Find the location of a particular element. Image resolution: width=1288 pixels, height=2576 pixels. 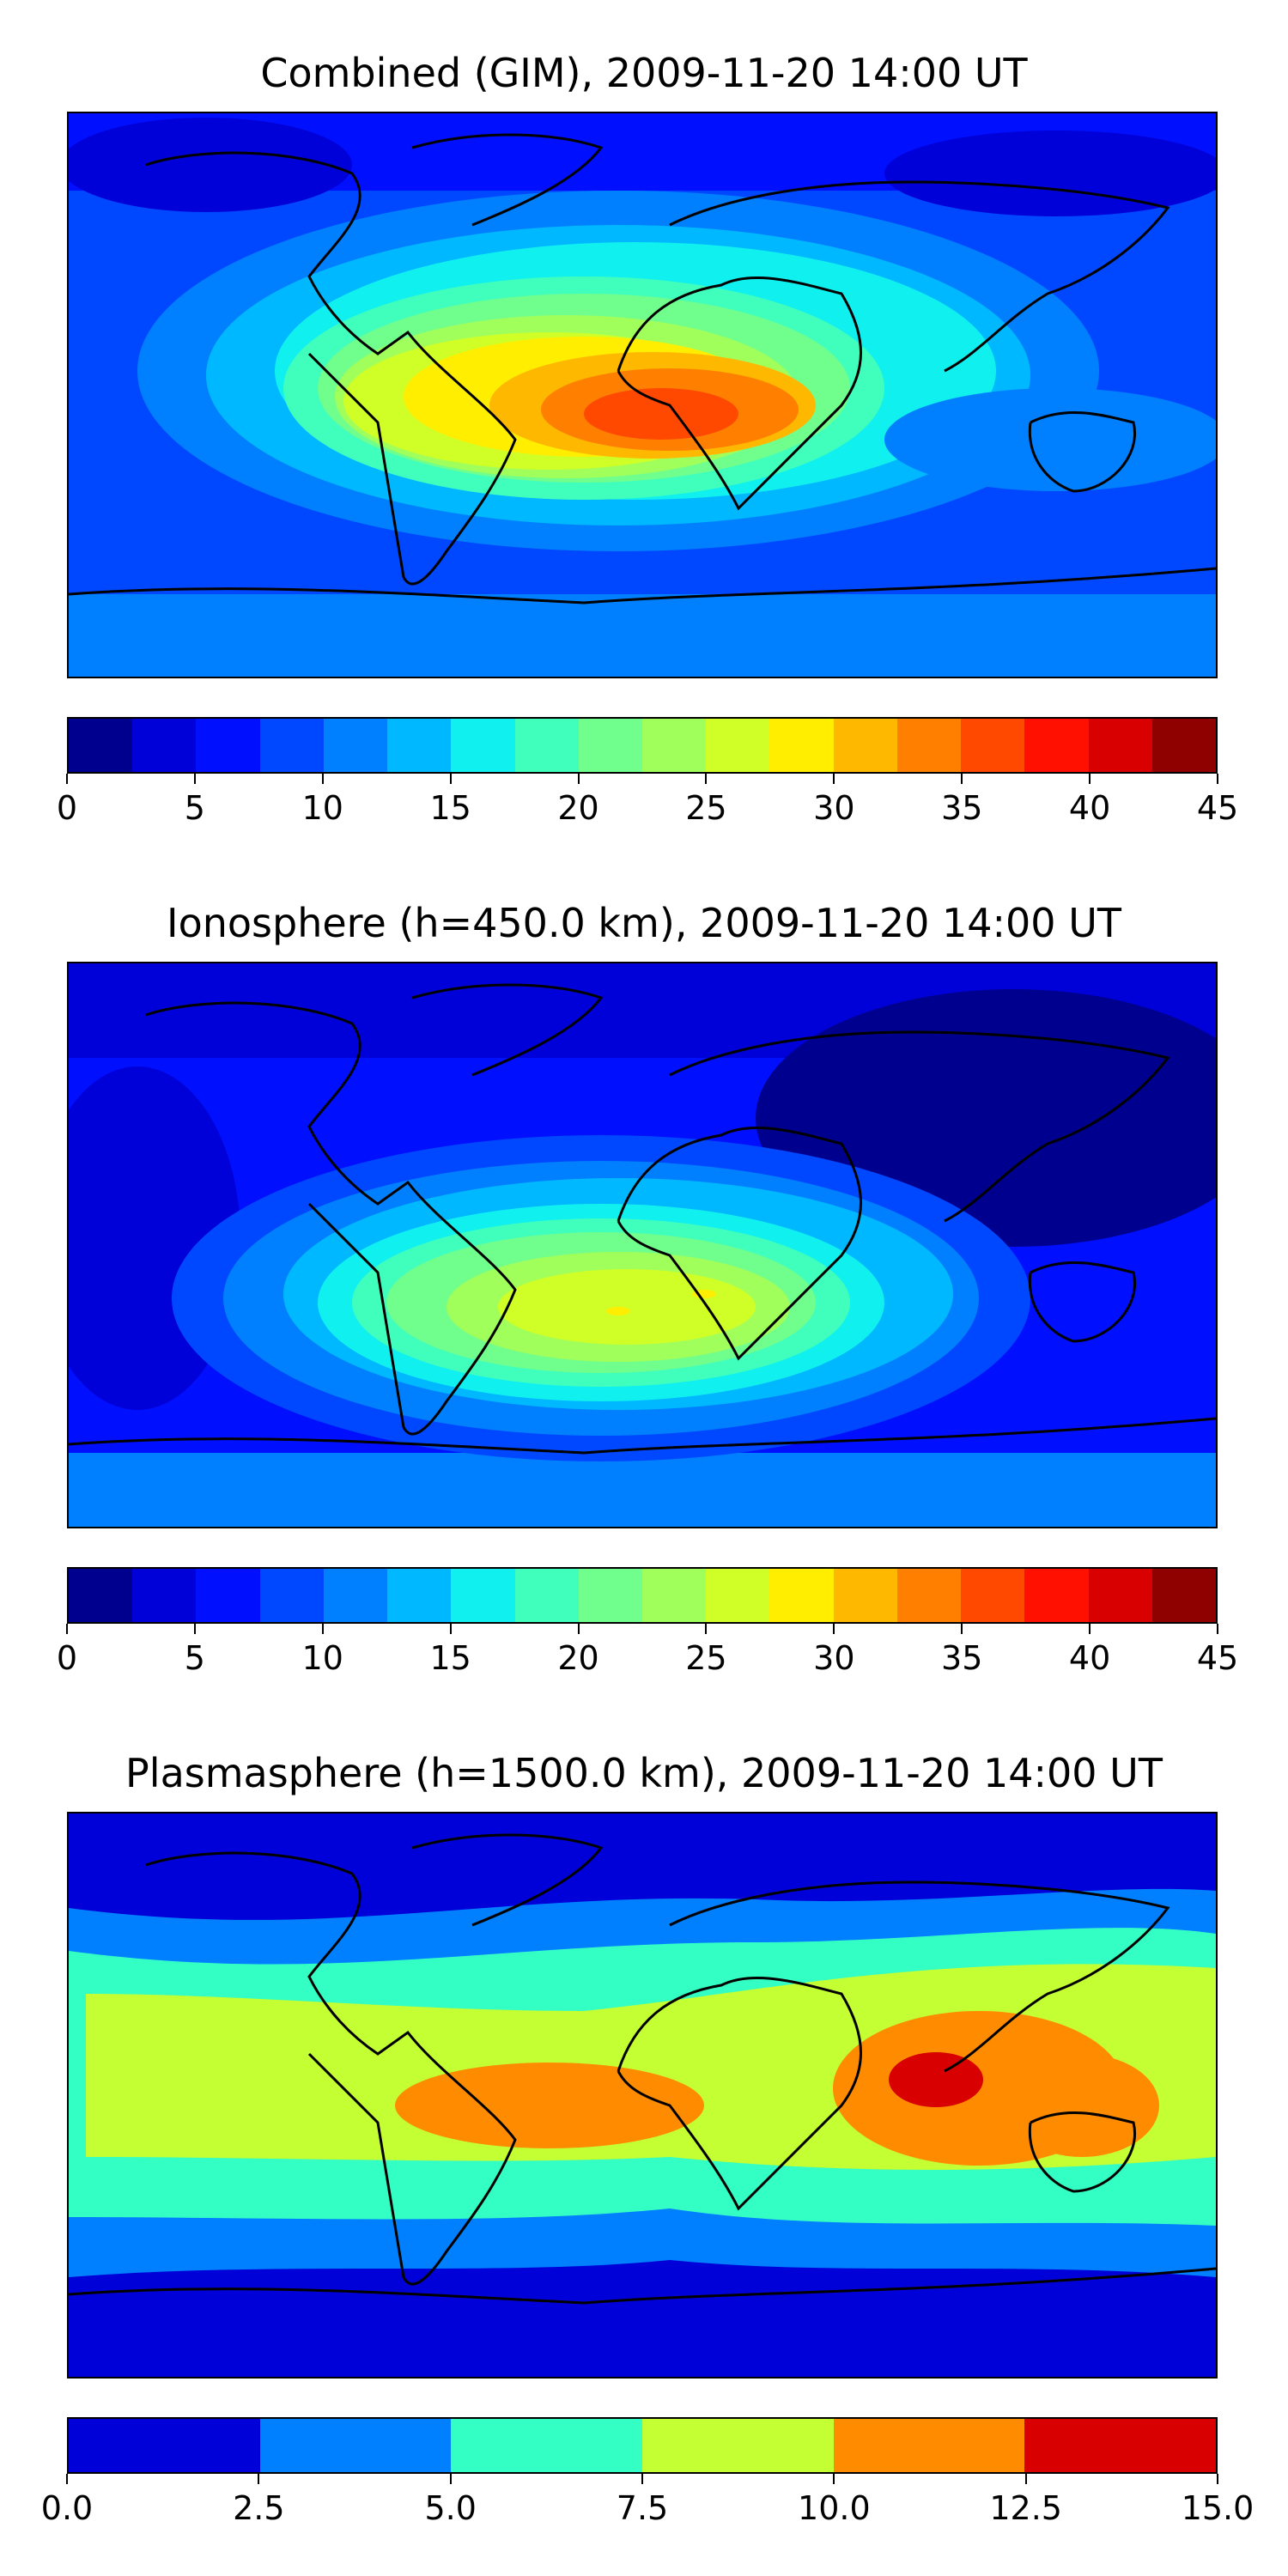

p1-east-low is located at coordinates (1050, 174).